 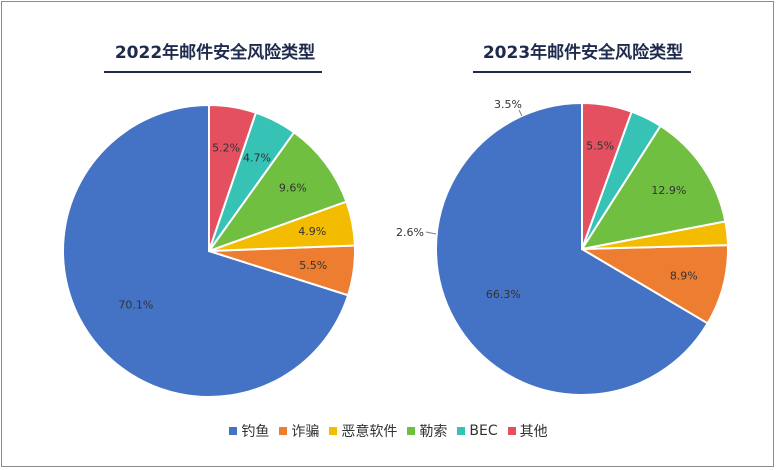 I want to click on title-rule-2022, so click(x=213, y=72).